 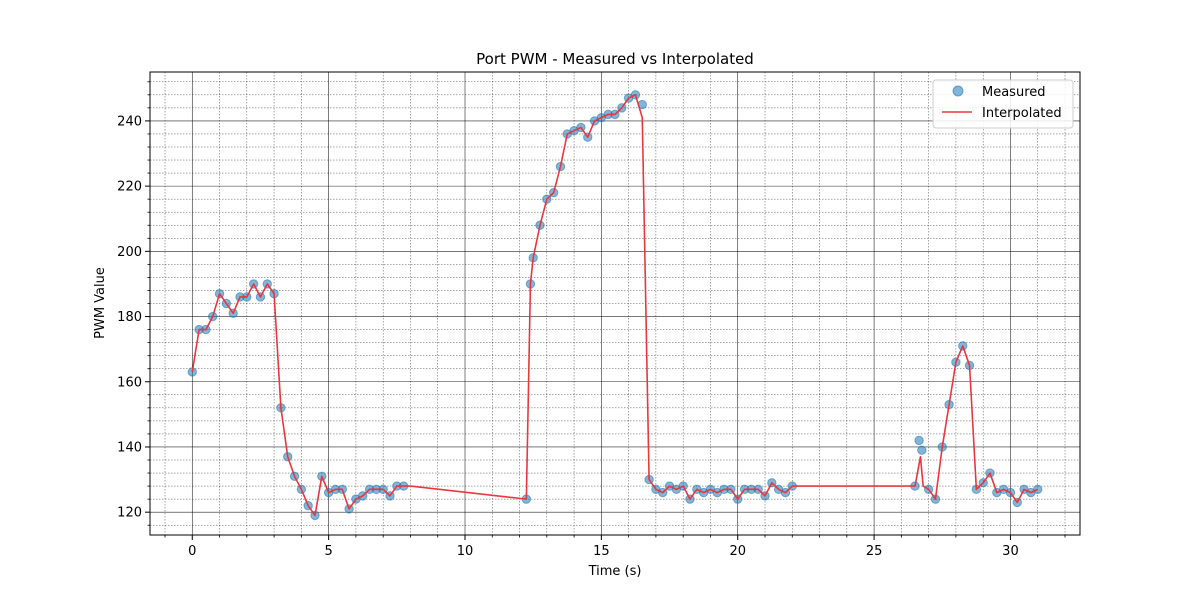 I want to click on legend-label-interpolated: Interpolated, so click(x=1022, y=113).